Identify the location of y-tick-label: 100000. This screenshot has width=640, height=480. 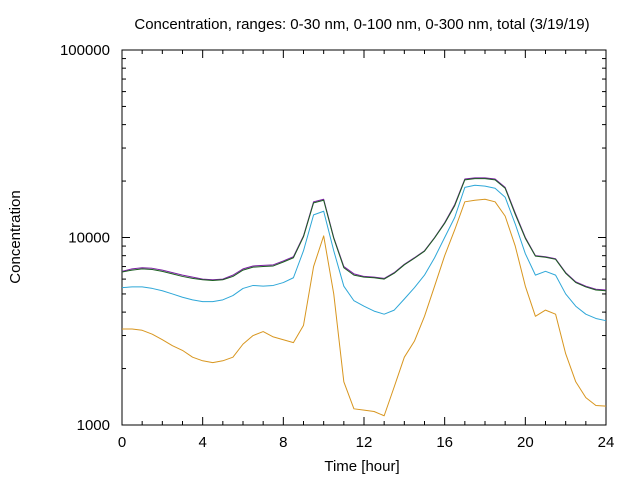
(85, 50).